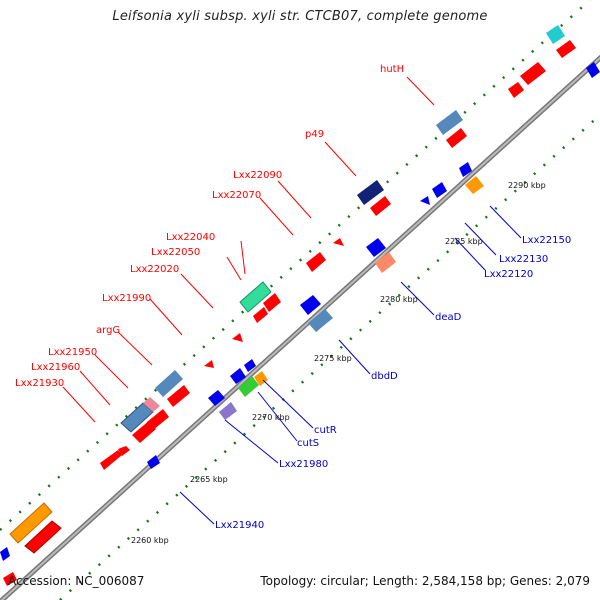  Describe the element at coordinates (55, 367) in the screenshot. I see `gene-label: Lxx21960` at that location.